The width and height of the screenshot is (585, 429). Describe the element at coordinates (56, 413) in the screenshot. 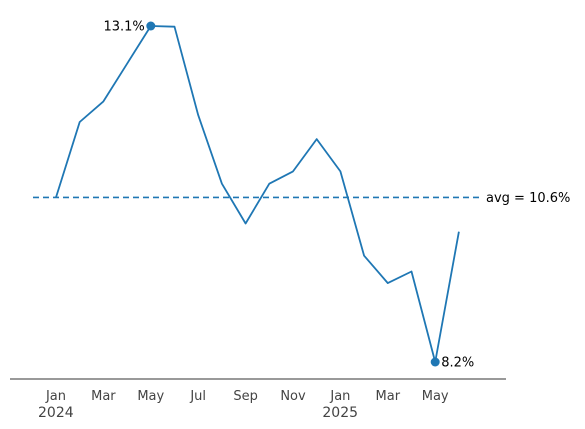

I see `year-label: 2024` at that location.